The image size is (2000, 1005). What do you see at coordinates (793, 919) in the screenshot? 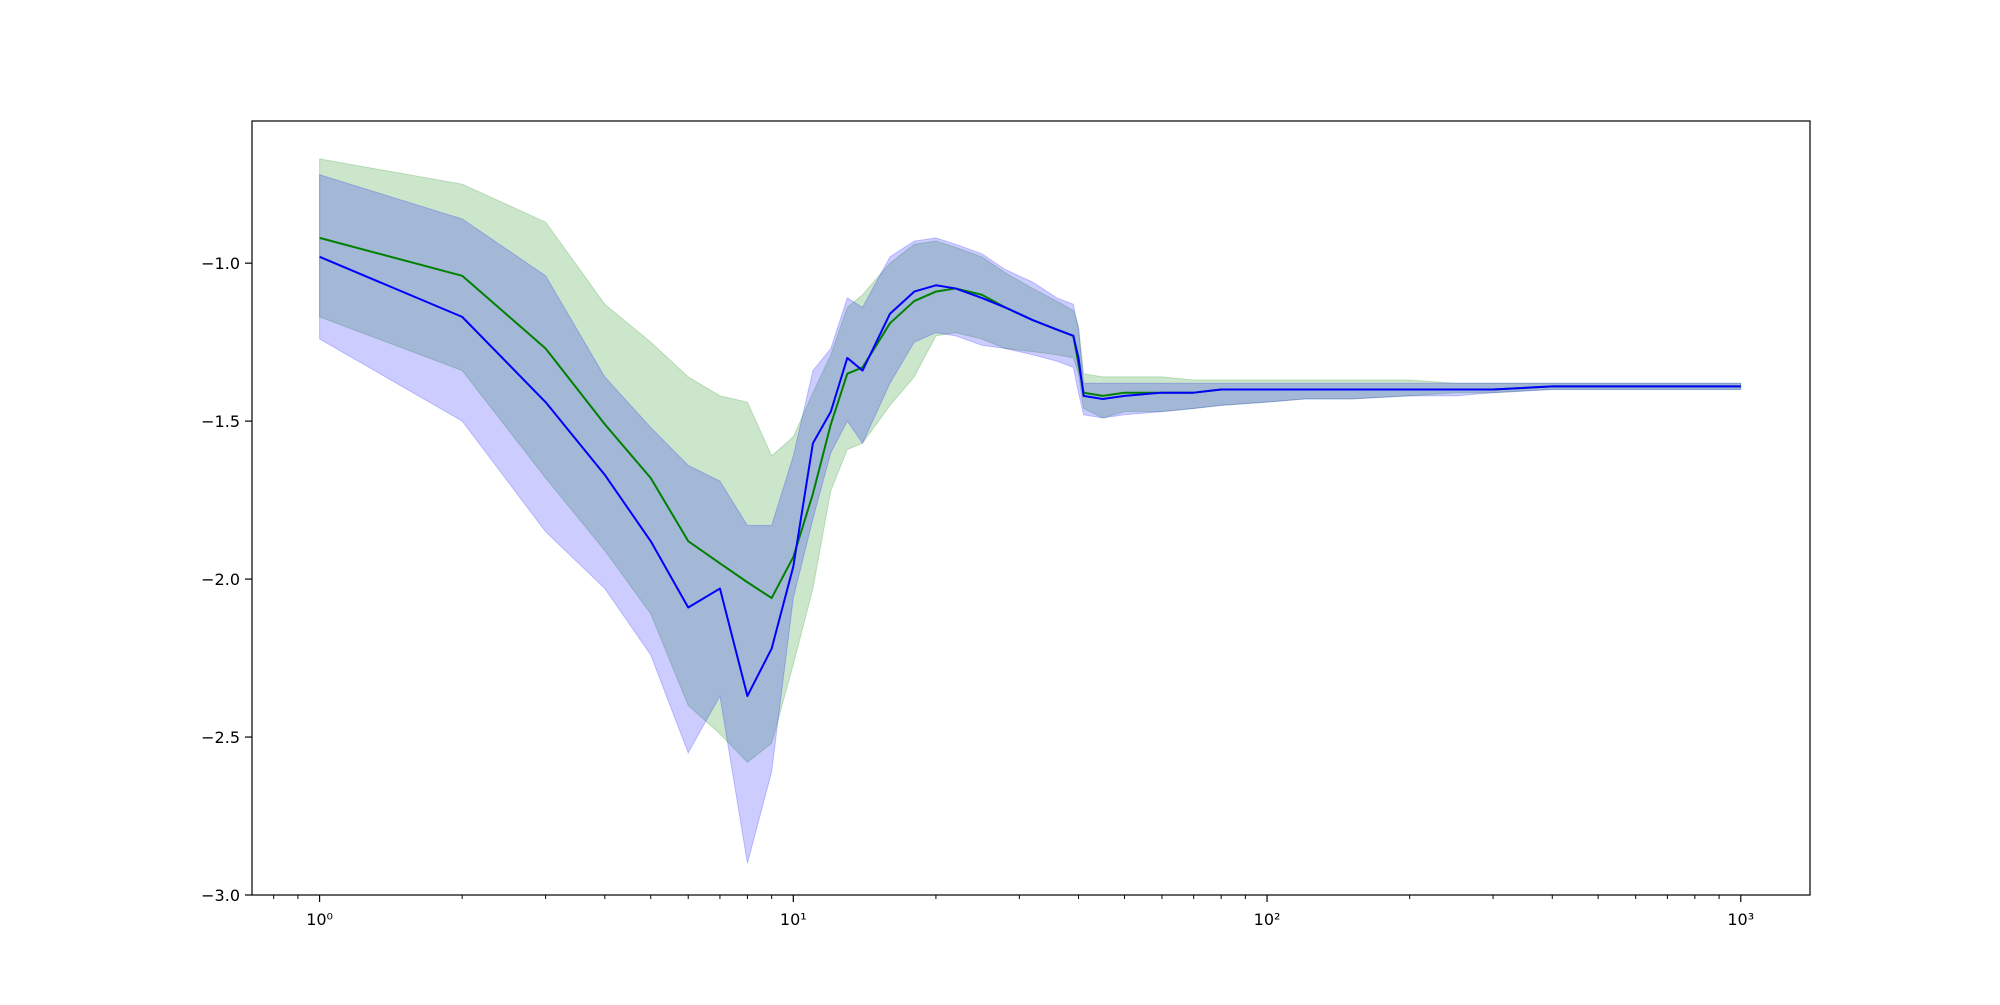
I see `x-tick-label: 10¹` at bounding box center [793, 919].